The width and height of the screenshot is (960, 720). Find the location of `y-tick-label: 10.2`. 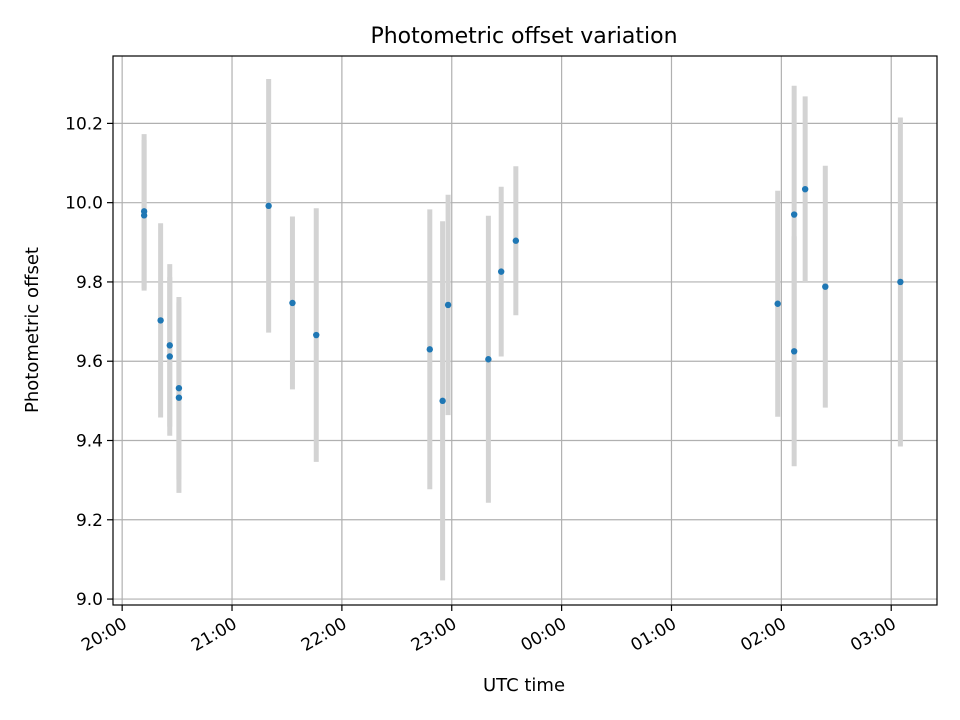

y-tick-label: 10.2 is located at coordinates (84, 124).